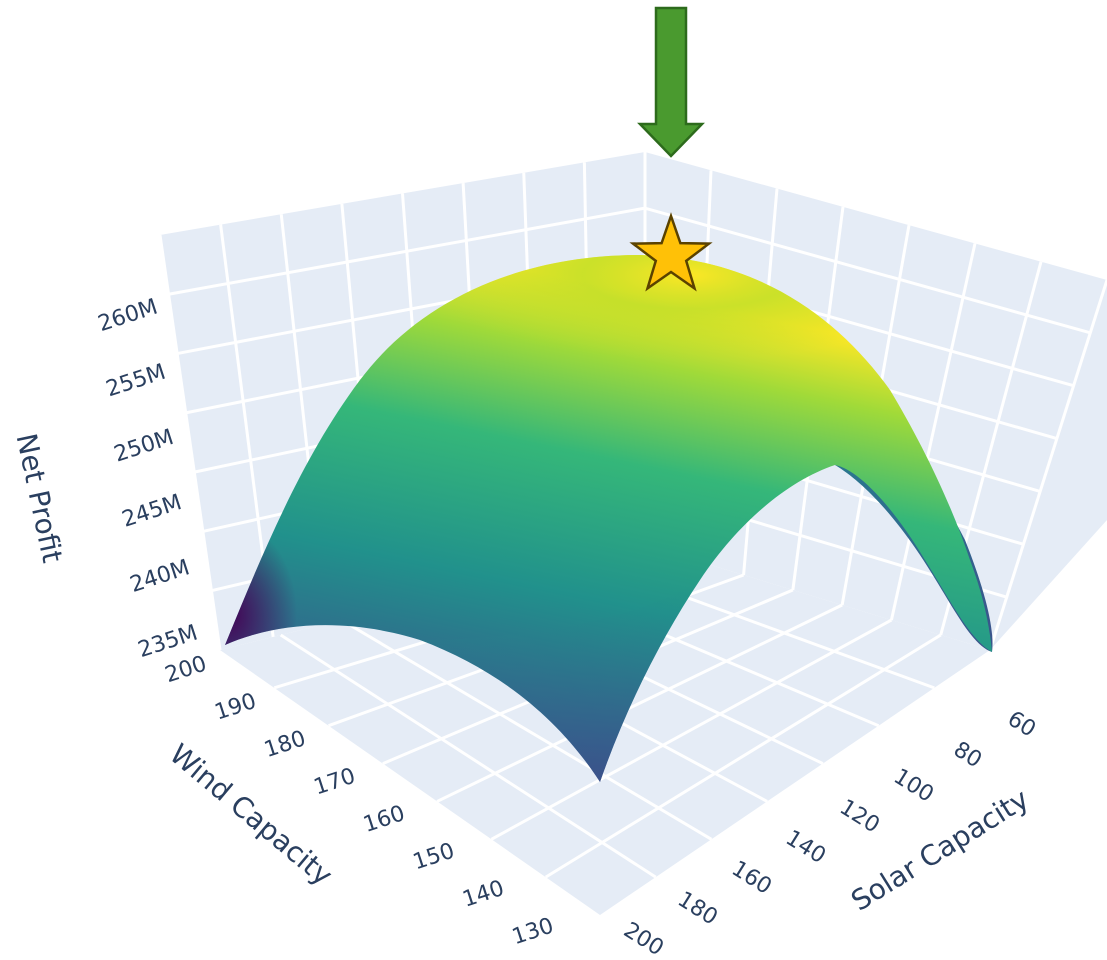 Image resolution: width=1107 pixels, height=960 pixels. Describe the element at coordinates (322, 512) in the screenshot. I see `surface-left-shade` at that location.